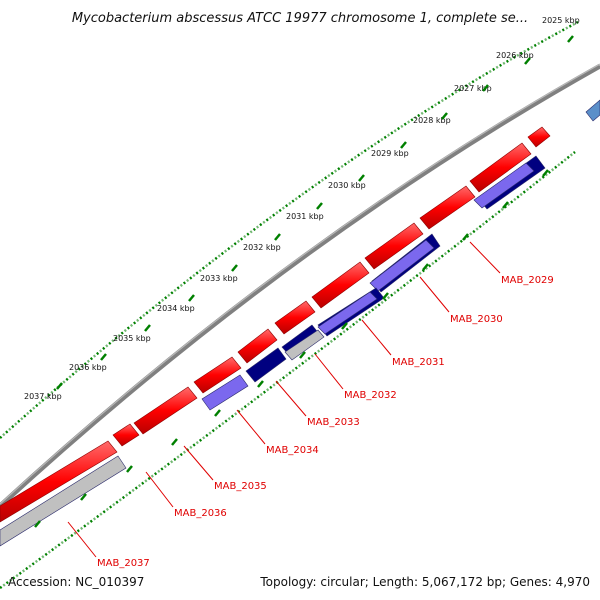 The height and width of the screenshot is (600, 600). What do you see at coordinates (305, 216) in the screenshot?
I see `ruler-label-2031: 2031 kbp` at bounding box center [305, 216].